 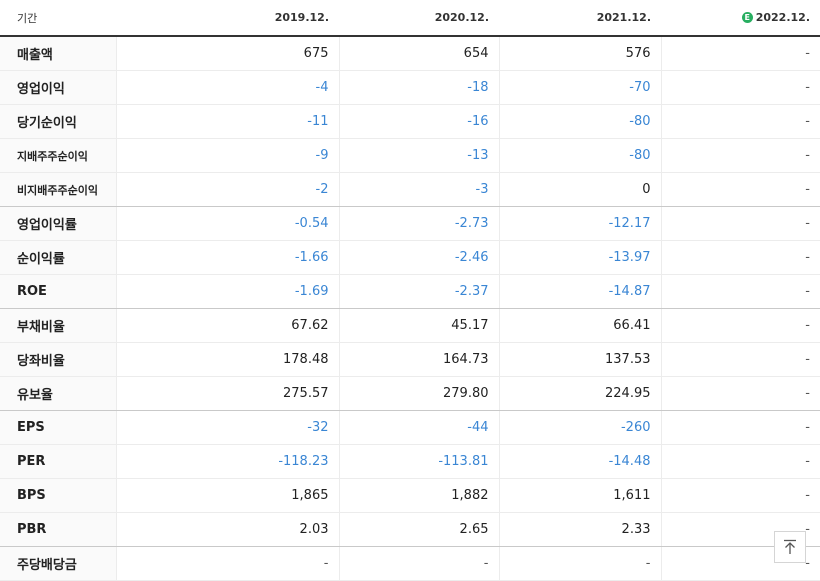 I want to click on row-label: 순이익률, so click(x=58, y=257).